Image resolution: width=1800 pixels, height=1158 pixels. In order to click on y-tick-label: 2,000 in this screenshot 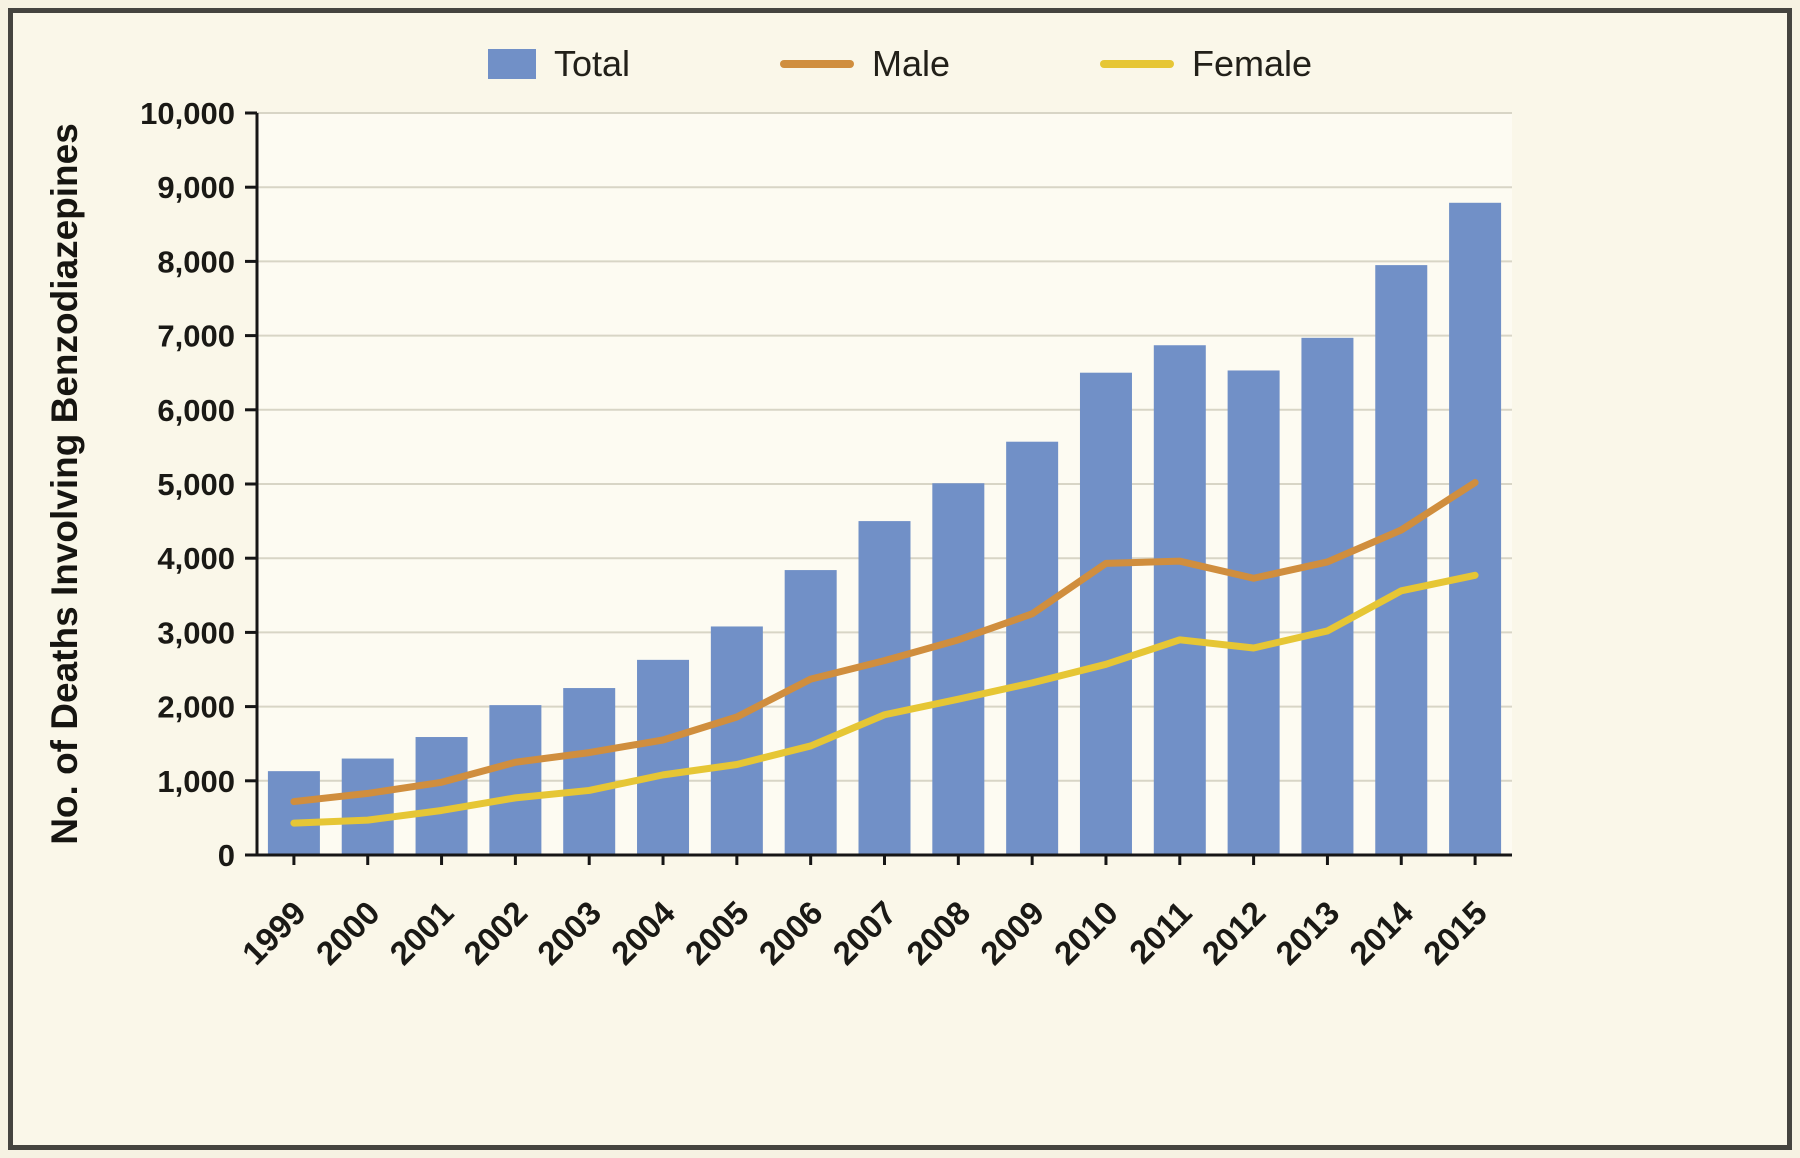, I will do `click(196, 707)`.